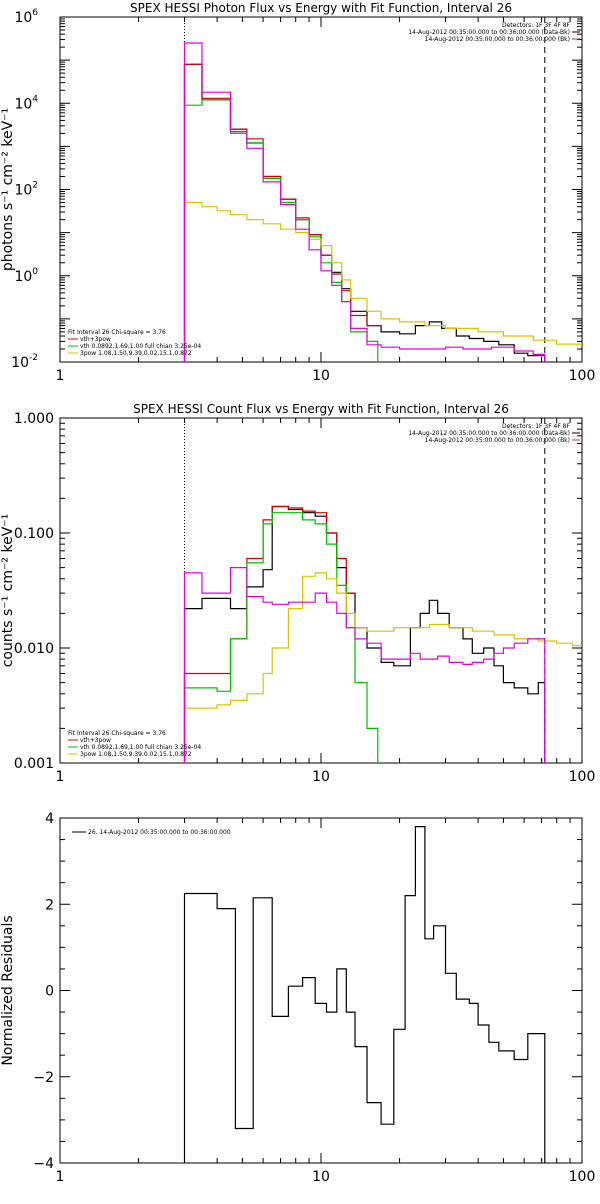 This screenshot has width=600, height=1204. I want to click on y-tick-label: 10⁻², so click(24, 362).